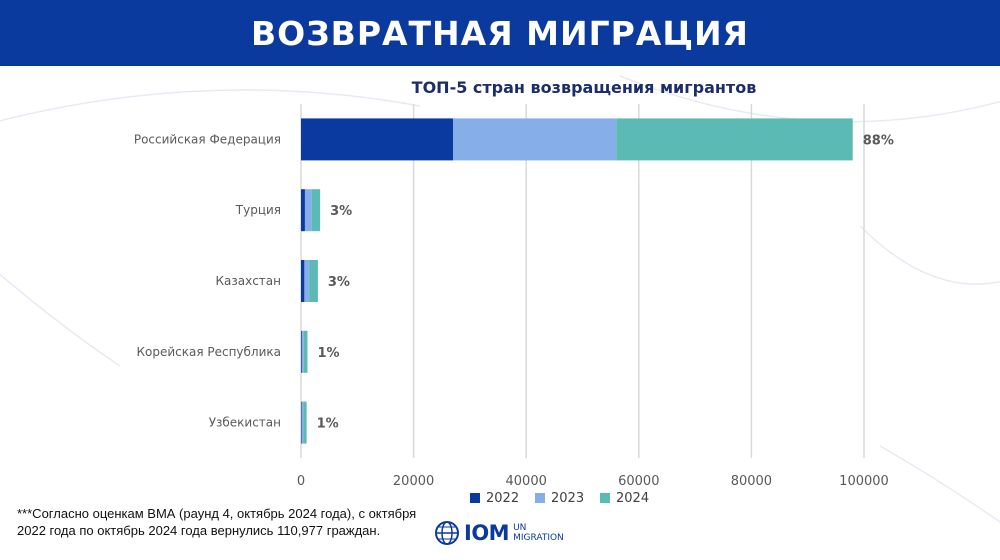 The height and width of the screenshot is (560, 1000). Describe the element at coordinates (245, 423) in the screenshot. I see `category-label: Узбекистан` at that location.